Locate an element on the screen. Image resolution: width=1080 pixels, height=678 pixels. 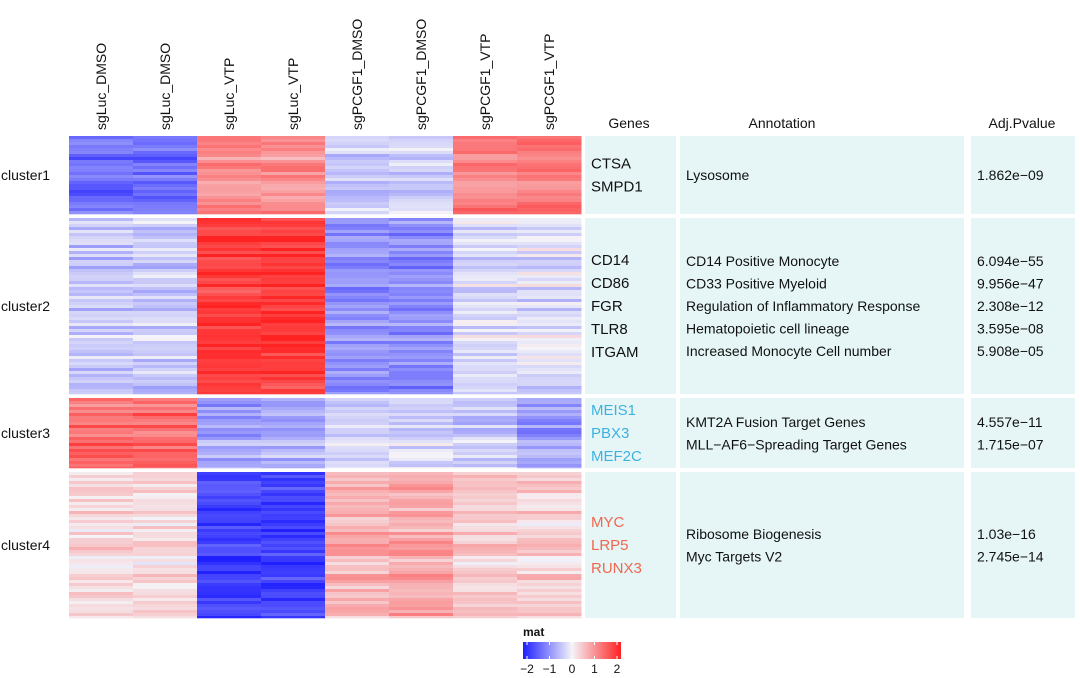
column-label: sgPCGF1_DMSO is located at coordinates (421, 74).